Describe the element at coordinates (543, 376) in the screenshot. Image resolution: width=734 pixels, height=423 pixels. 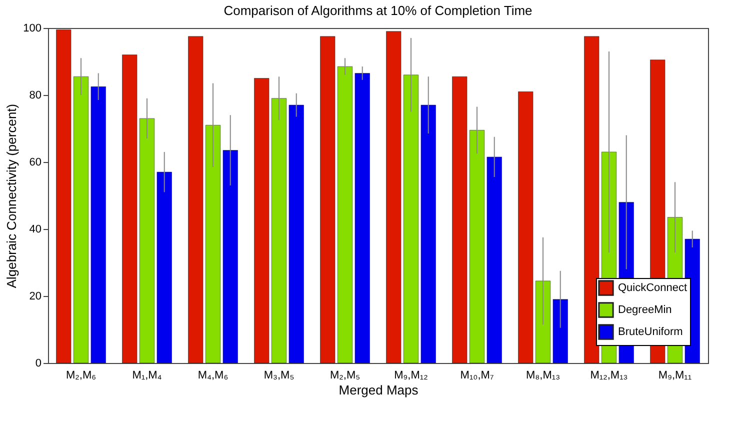
I see `x-tick-label: M₈,M₁₃` at that location.